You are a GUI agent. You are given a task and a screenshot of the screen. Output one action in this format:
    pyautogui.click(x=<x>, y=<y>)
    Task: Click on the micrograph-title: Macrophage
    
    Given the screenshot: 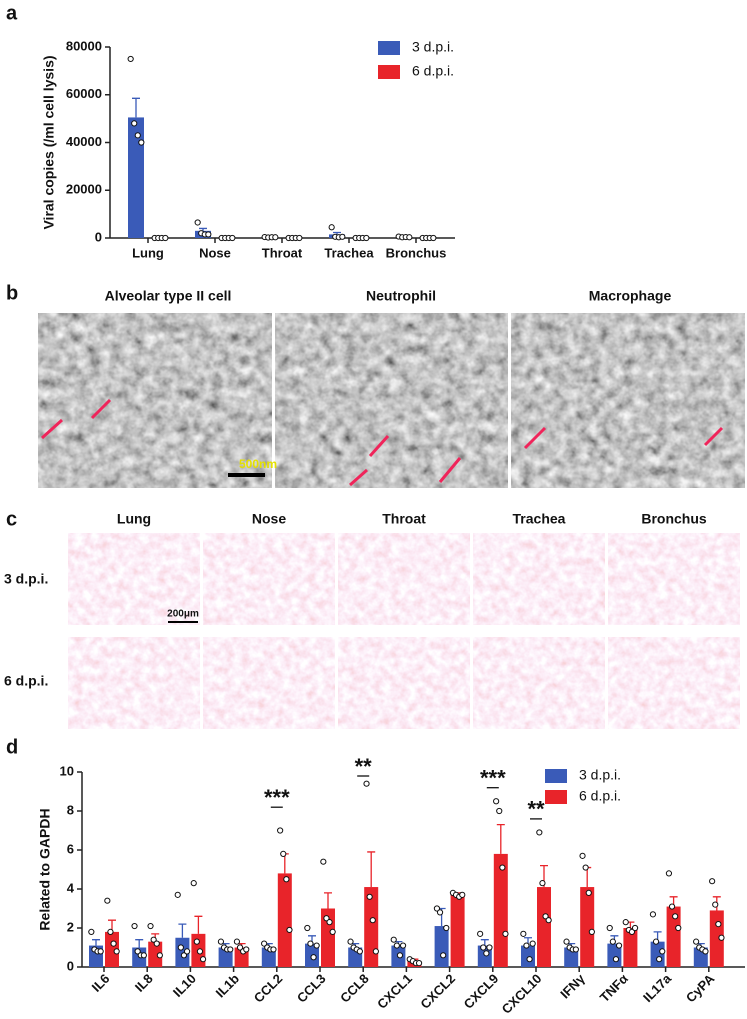 What is the action you would take?
    pyautogui.click(x=630, y=296)
    